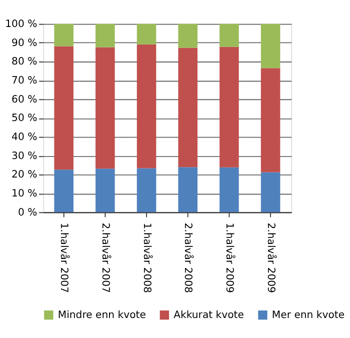 The height and width of the screenshot is (338, 350). I want to click on legend-label: Mer enn kvote, so click(308, 315).